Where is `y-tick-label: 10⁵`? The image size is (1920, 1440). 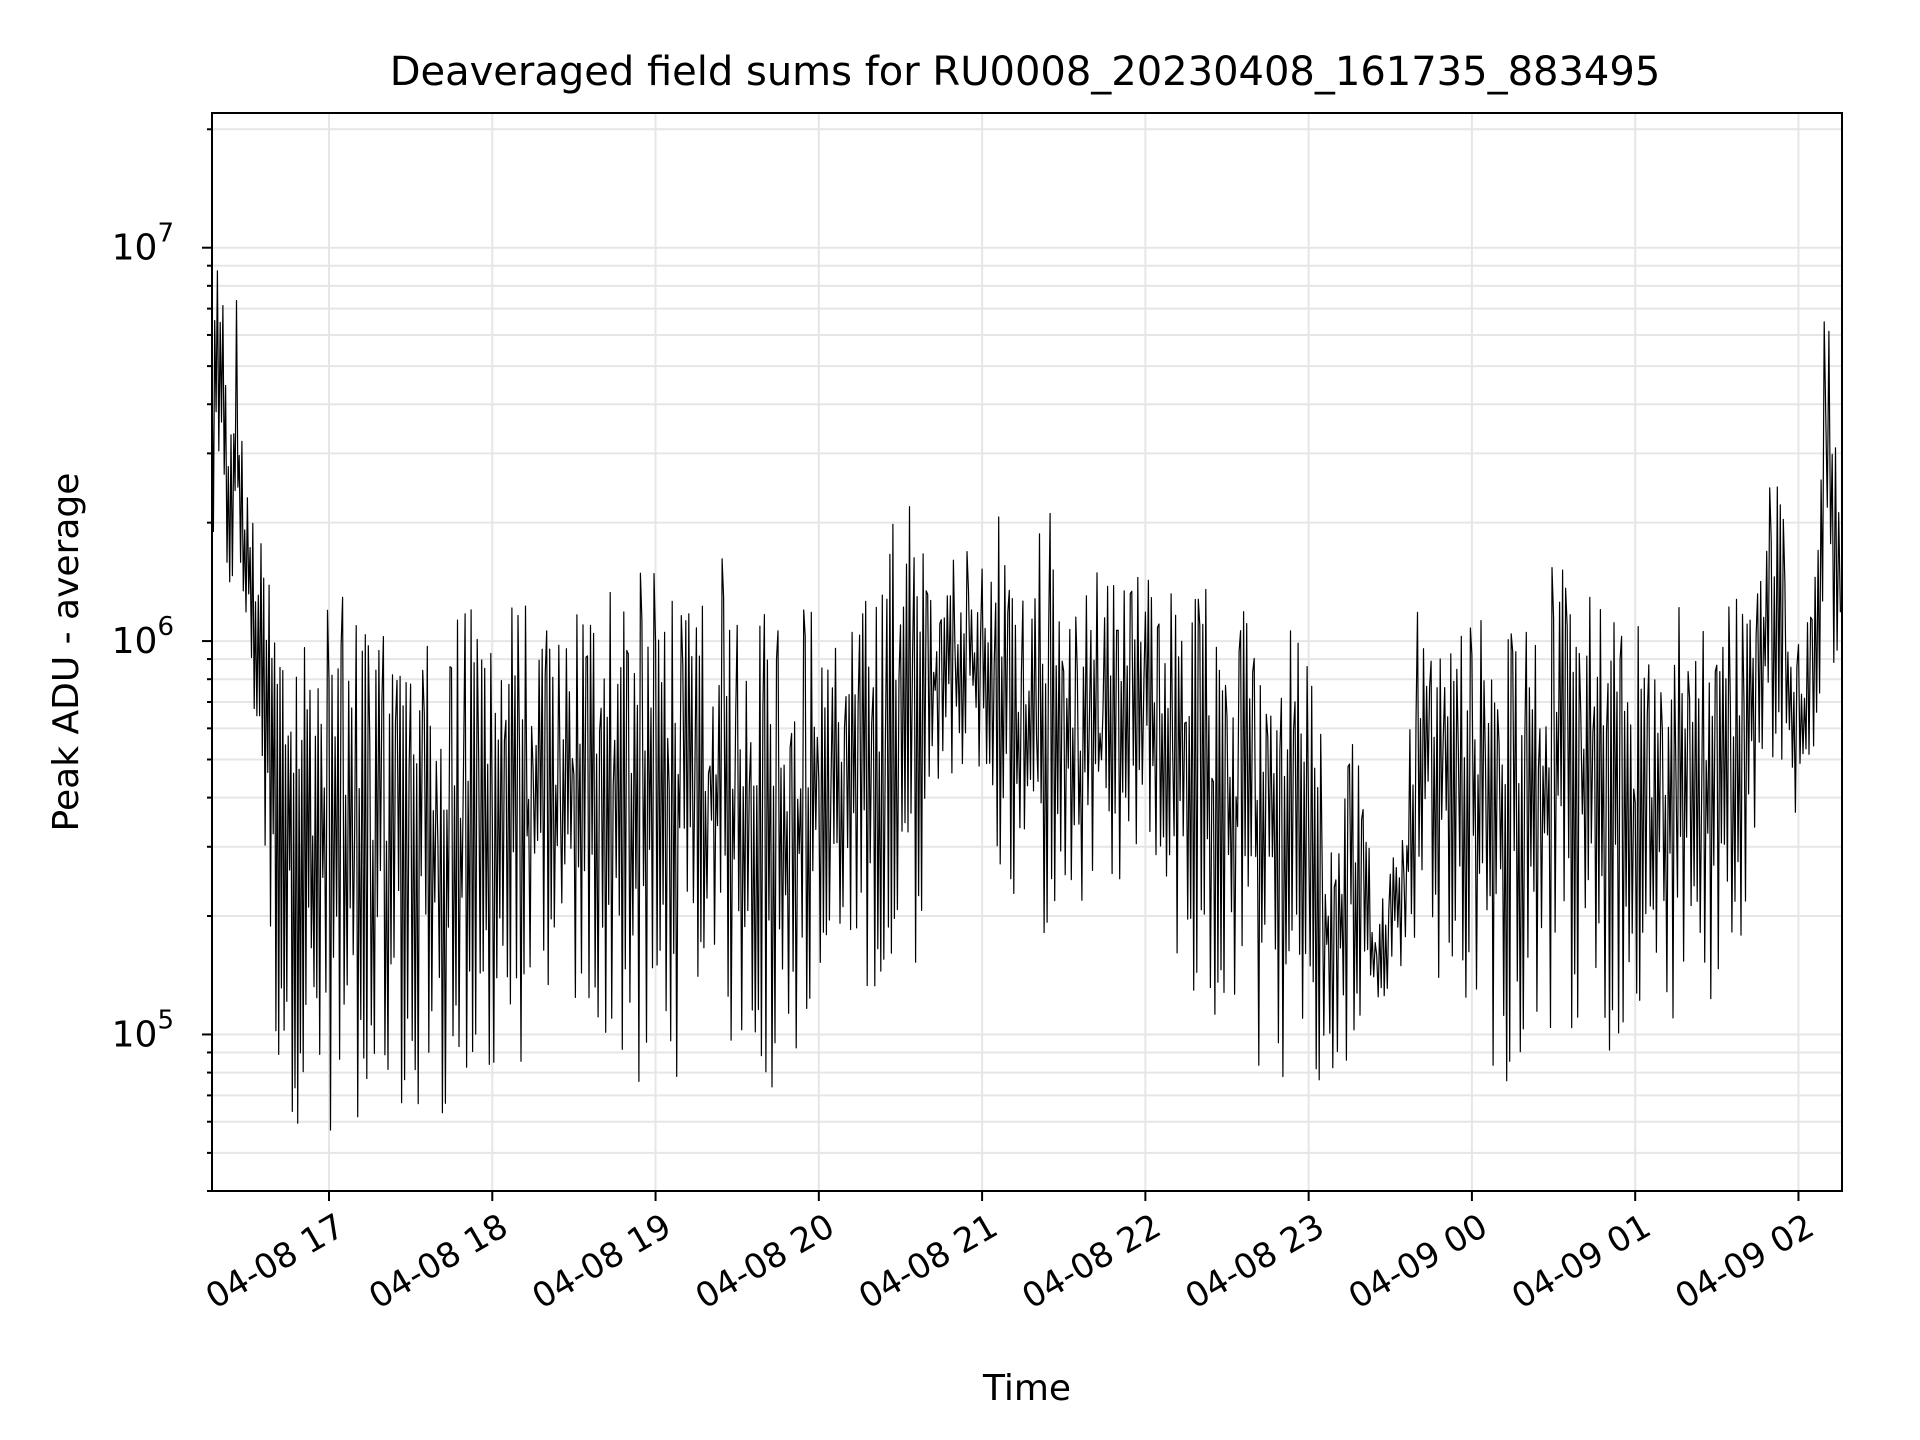
y-tick-label: 10⁵ is located at coordinates (143, 1030).